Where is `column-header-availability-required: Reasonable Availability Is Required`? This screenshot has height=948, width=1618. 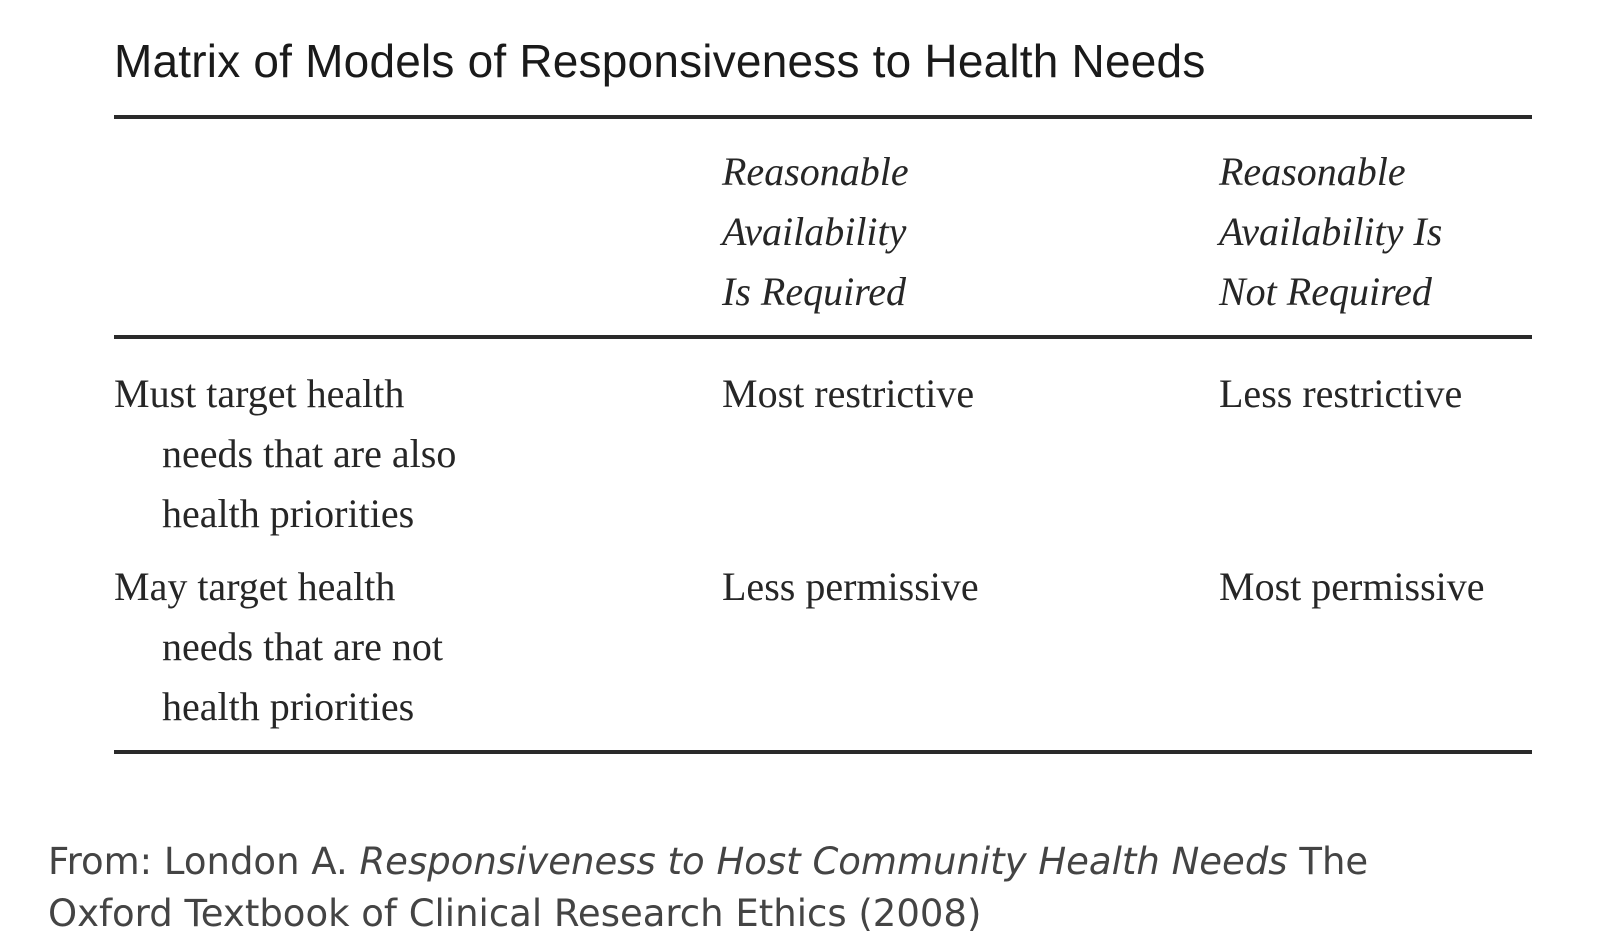 column-header-availability-required: Reasonable Availability Is Required is located at coordinates (815, 232).